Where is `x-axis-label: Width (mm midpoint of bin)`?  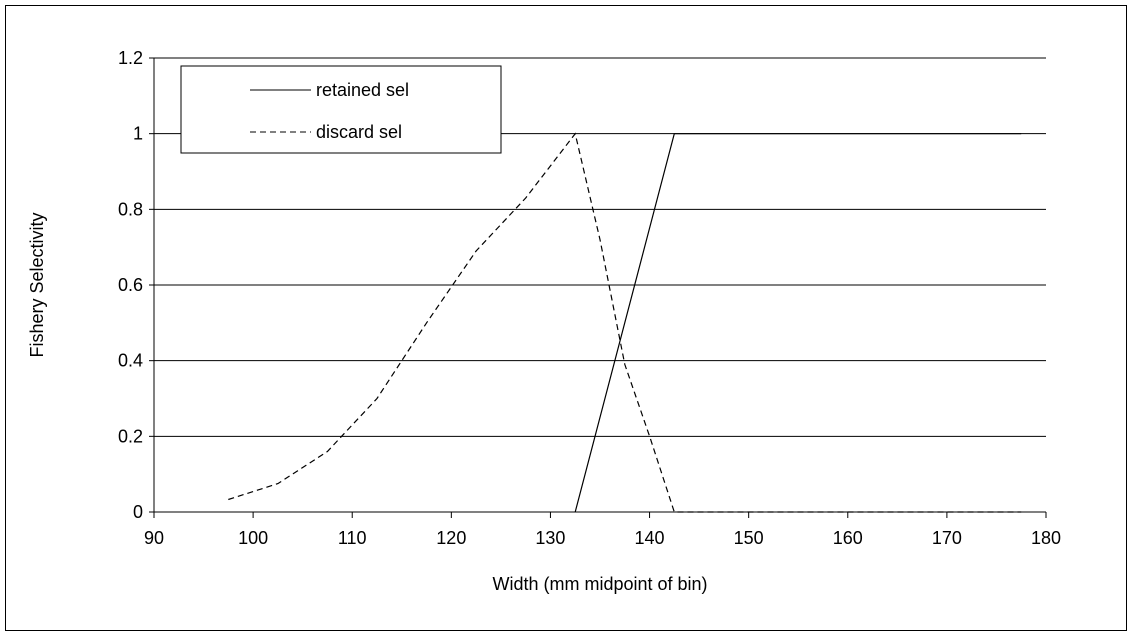 x-axis-label: Width (mm midpoint of bin) is located at coordinates (599, 584).